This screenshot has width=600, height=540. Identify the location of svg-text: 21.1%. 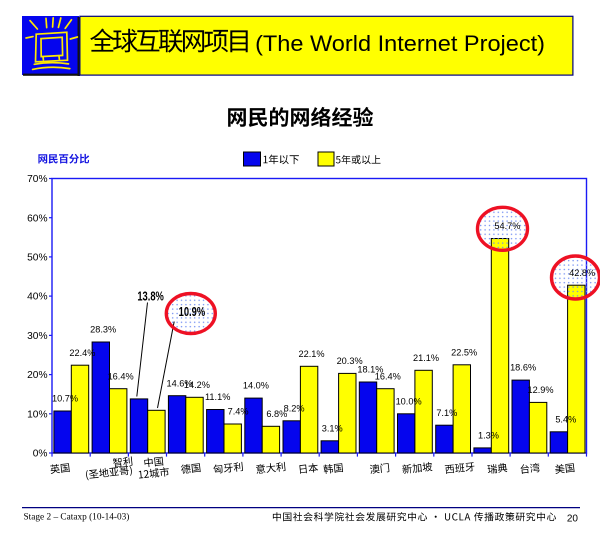
(426, 358).